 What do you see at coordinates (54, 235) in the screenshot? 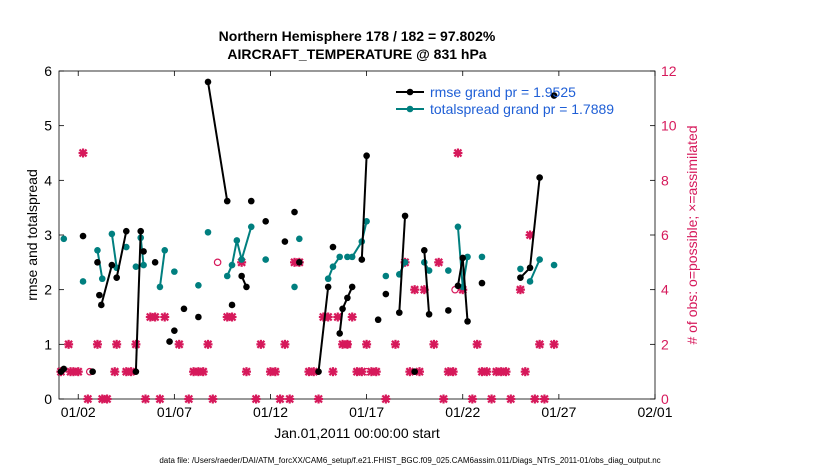
I see `y-axis-left: 0 1 2 3 4 5 6` at bounding box center [54, 235].